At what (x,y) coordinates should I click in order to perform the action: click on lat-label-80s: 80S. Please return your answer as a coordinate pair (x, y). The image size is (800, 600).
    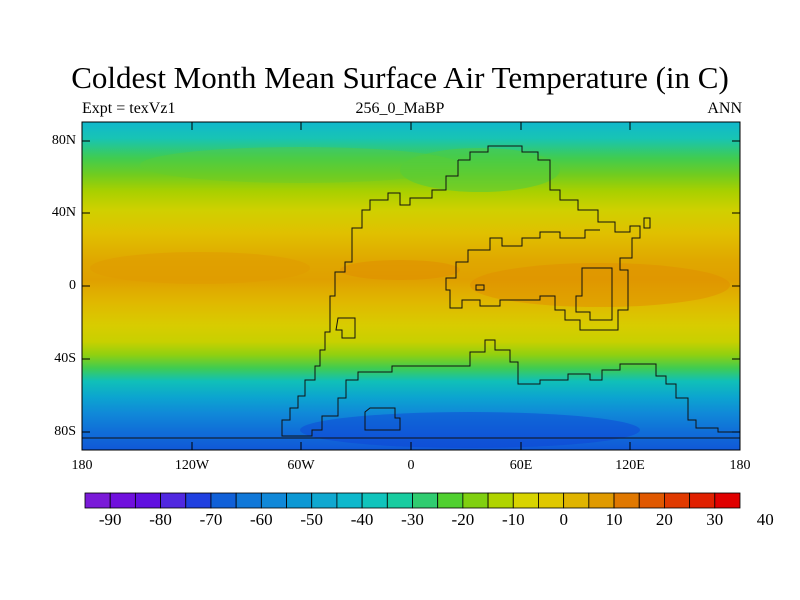
    Looking at the image, I should click on (65, 431).